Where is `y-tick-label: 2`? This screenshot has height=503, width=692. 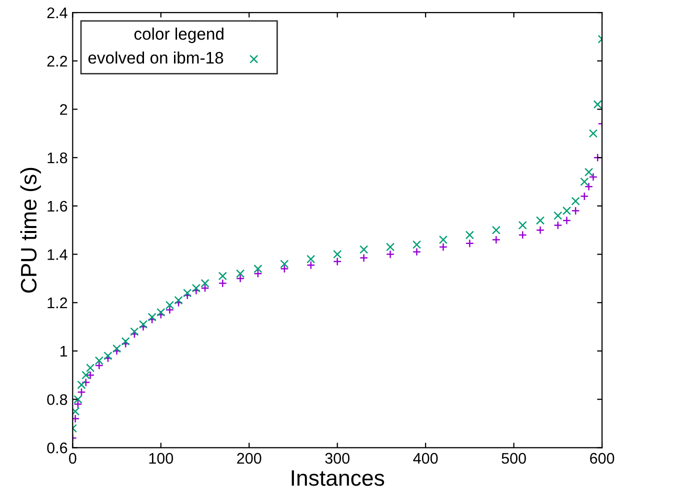 y-tick-label: 2 is located at coordinates (64, 109).